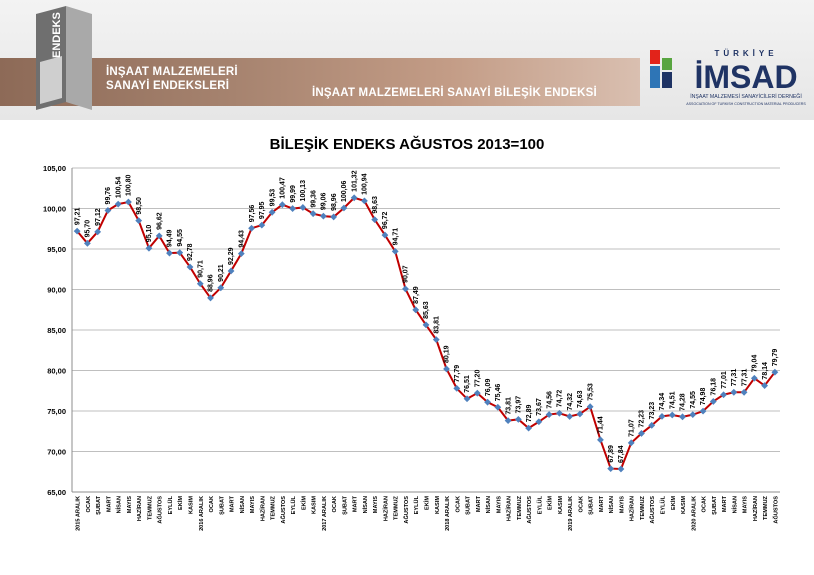 The height and width of the screenshot is (575, 814). What do you see at coordinates (51, 80) in the screenshot?
I see `logo-panel-inner` at bounding box center [51, 80].